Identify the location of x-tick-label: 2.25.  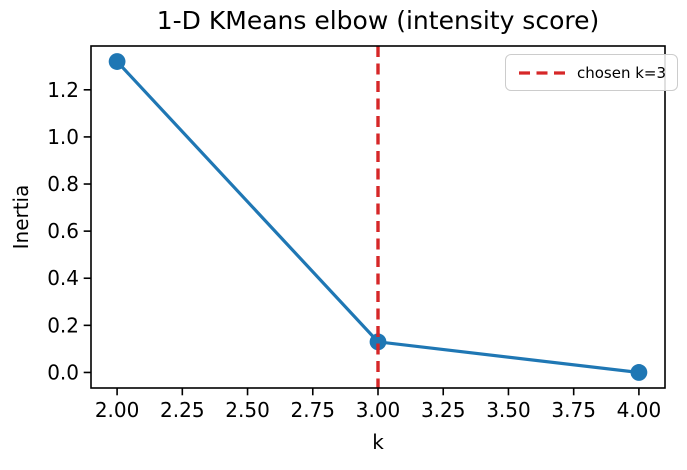
(182, 410).